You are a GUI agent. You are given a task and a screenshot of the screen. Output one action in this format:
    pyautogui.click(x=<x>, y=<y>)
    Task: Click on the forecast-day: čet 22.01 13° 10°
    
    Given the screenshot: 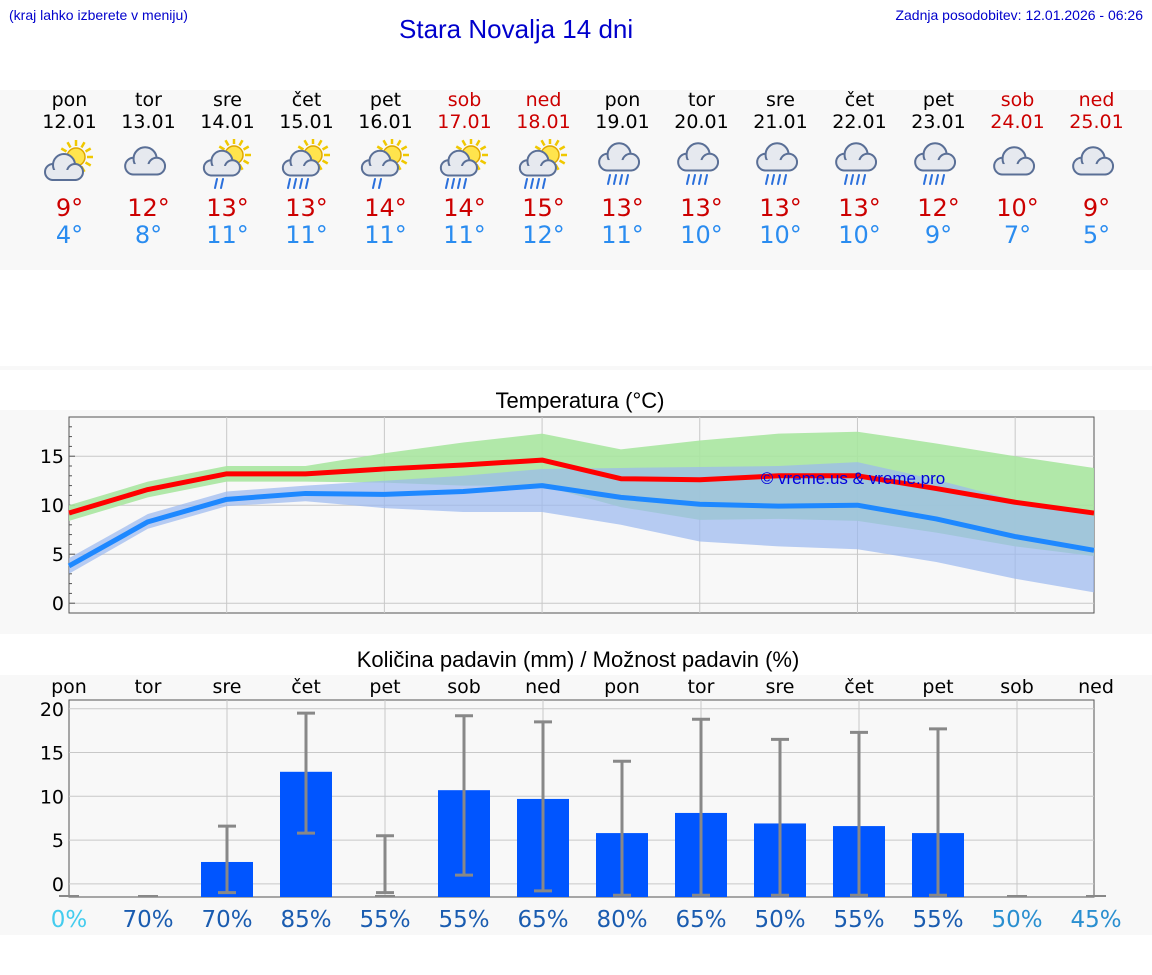 What is the action you would take?
    pyautogui.click(x=859, y=169)
    